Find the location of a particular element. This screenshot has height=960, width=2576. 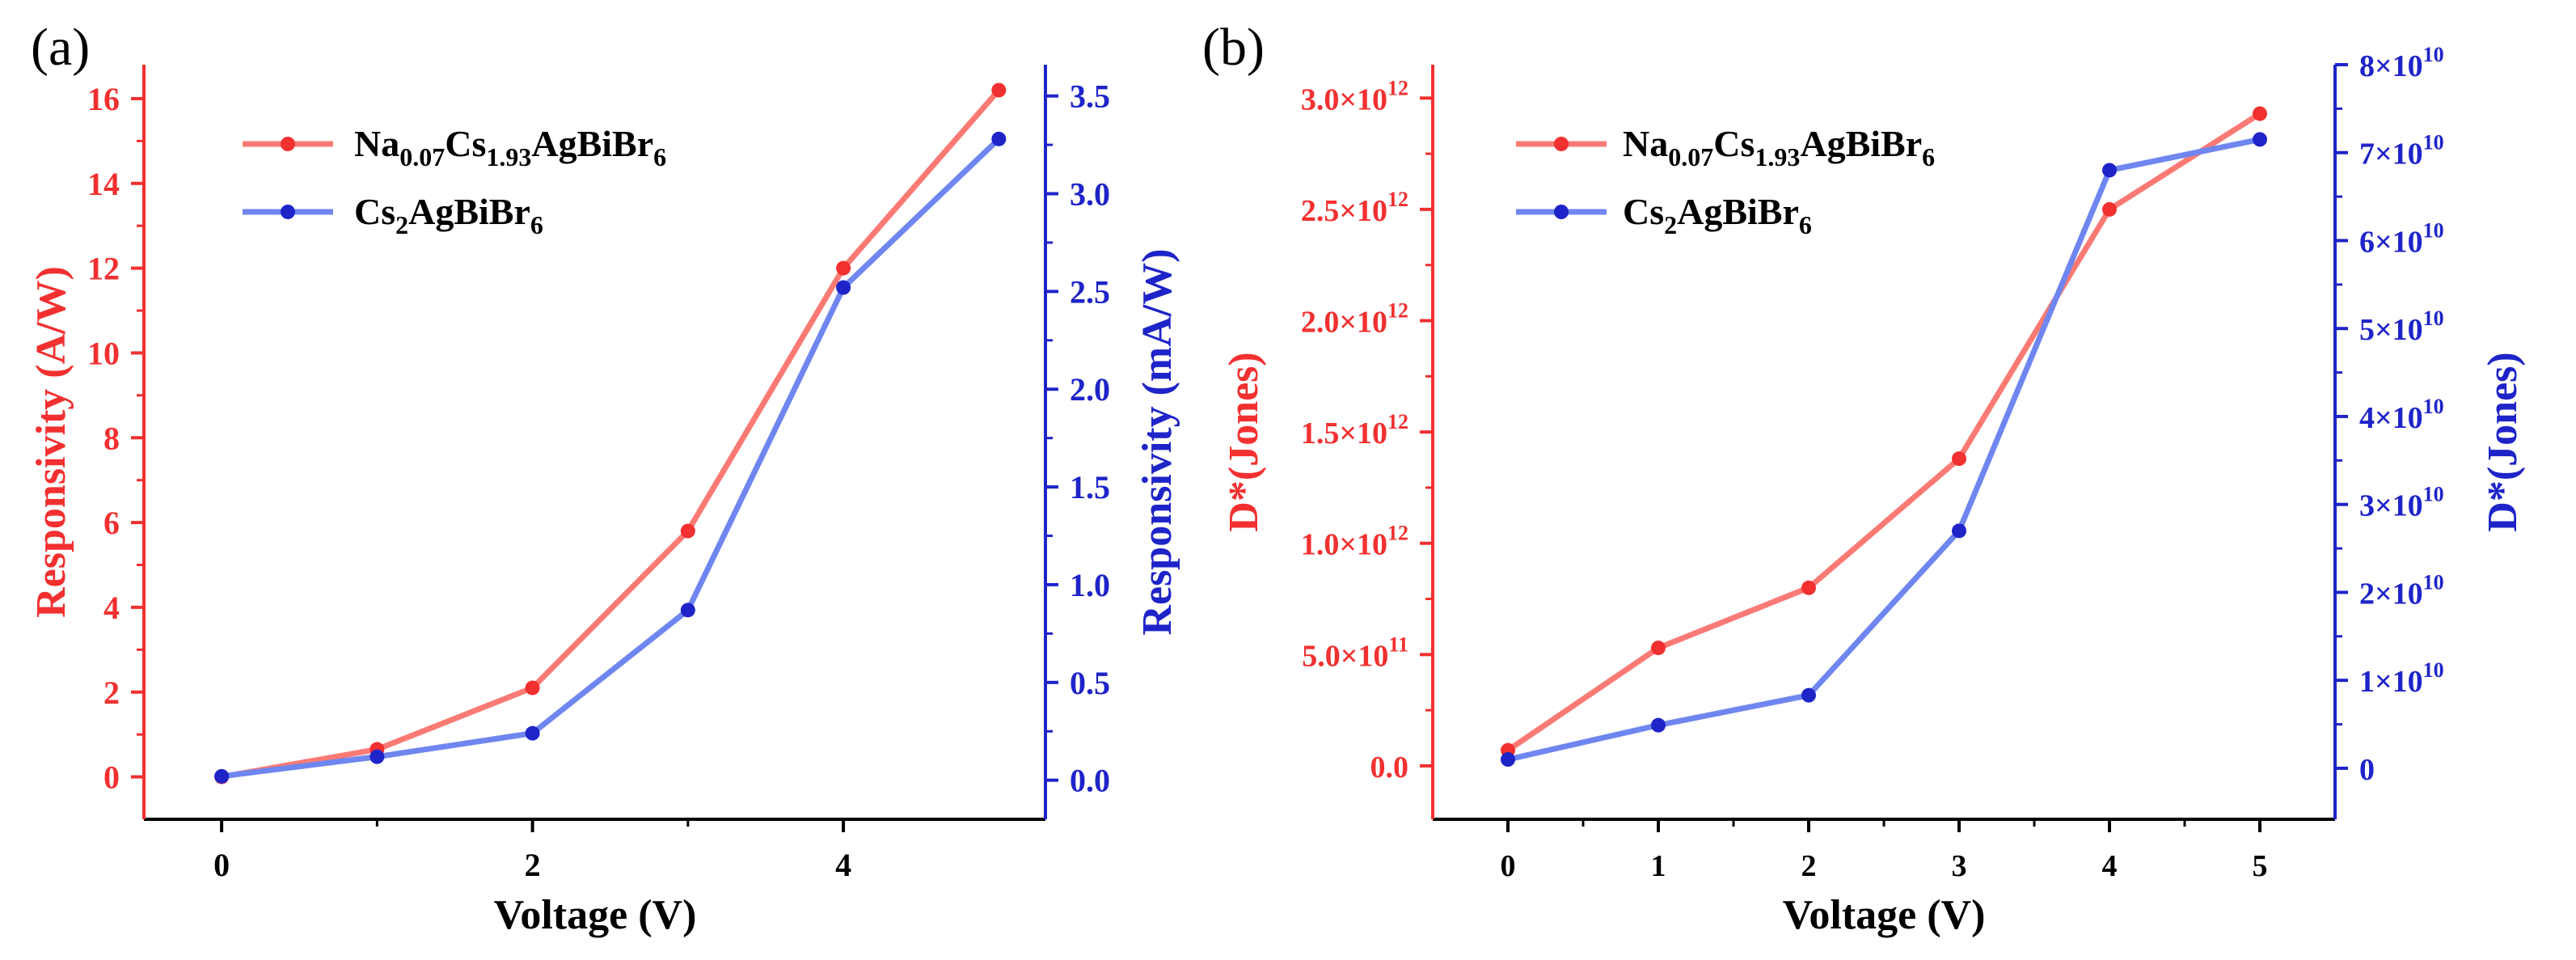

tick-exponent: 11 is located at coordinates (1398, 644).